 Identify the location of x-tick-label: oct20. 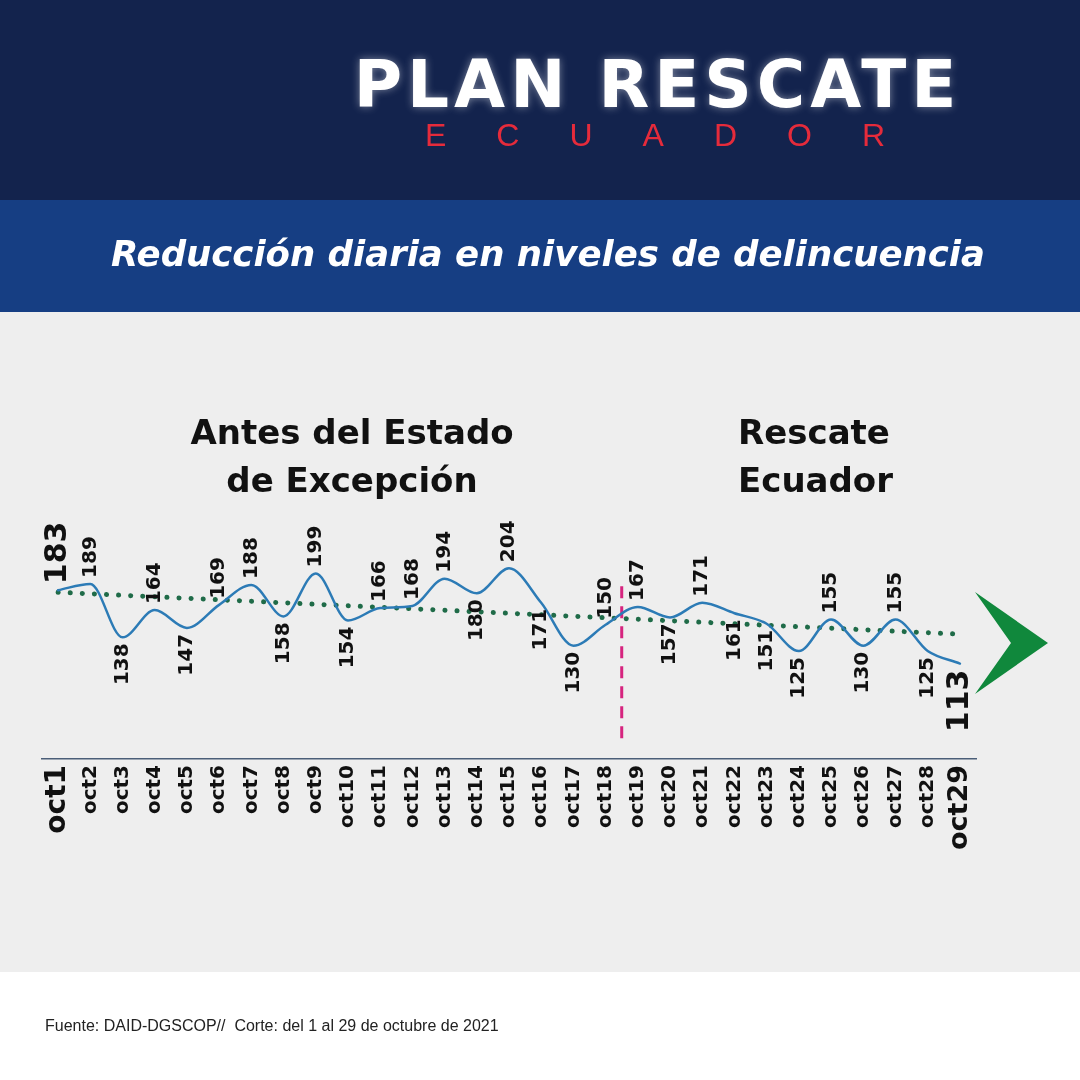
(668, 796).